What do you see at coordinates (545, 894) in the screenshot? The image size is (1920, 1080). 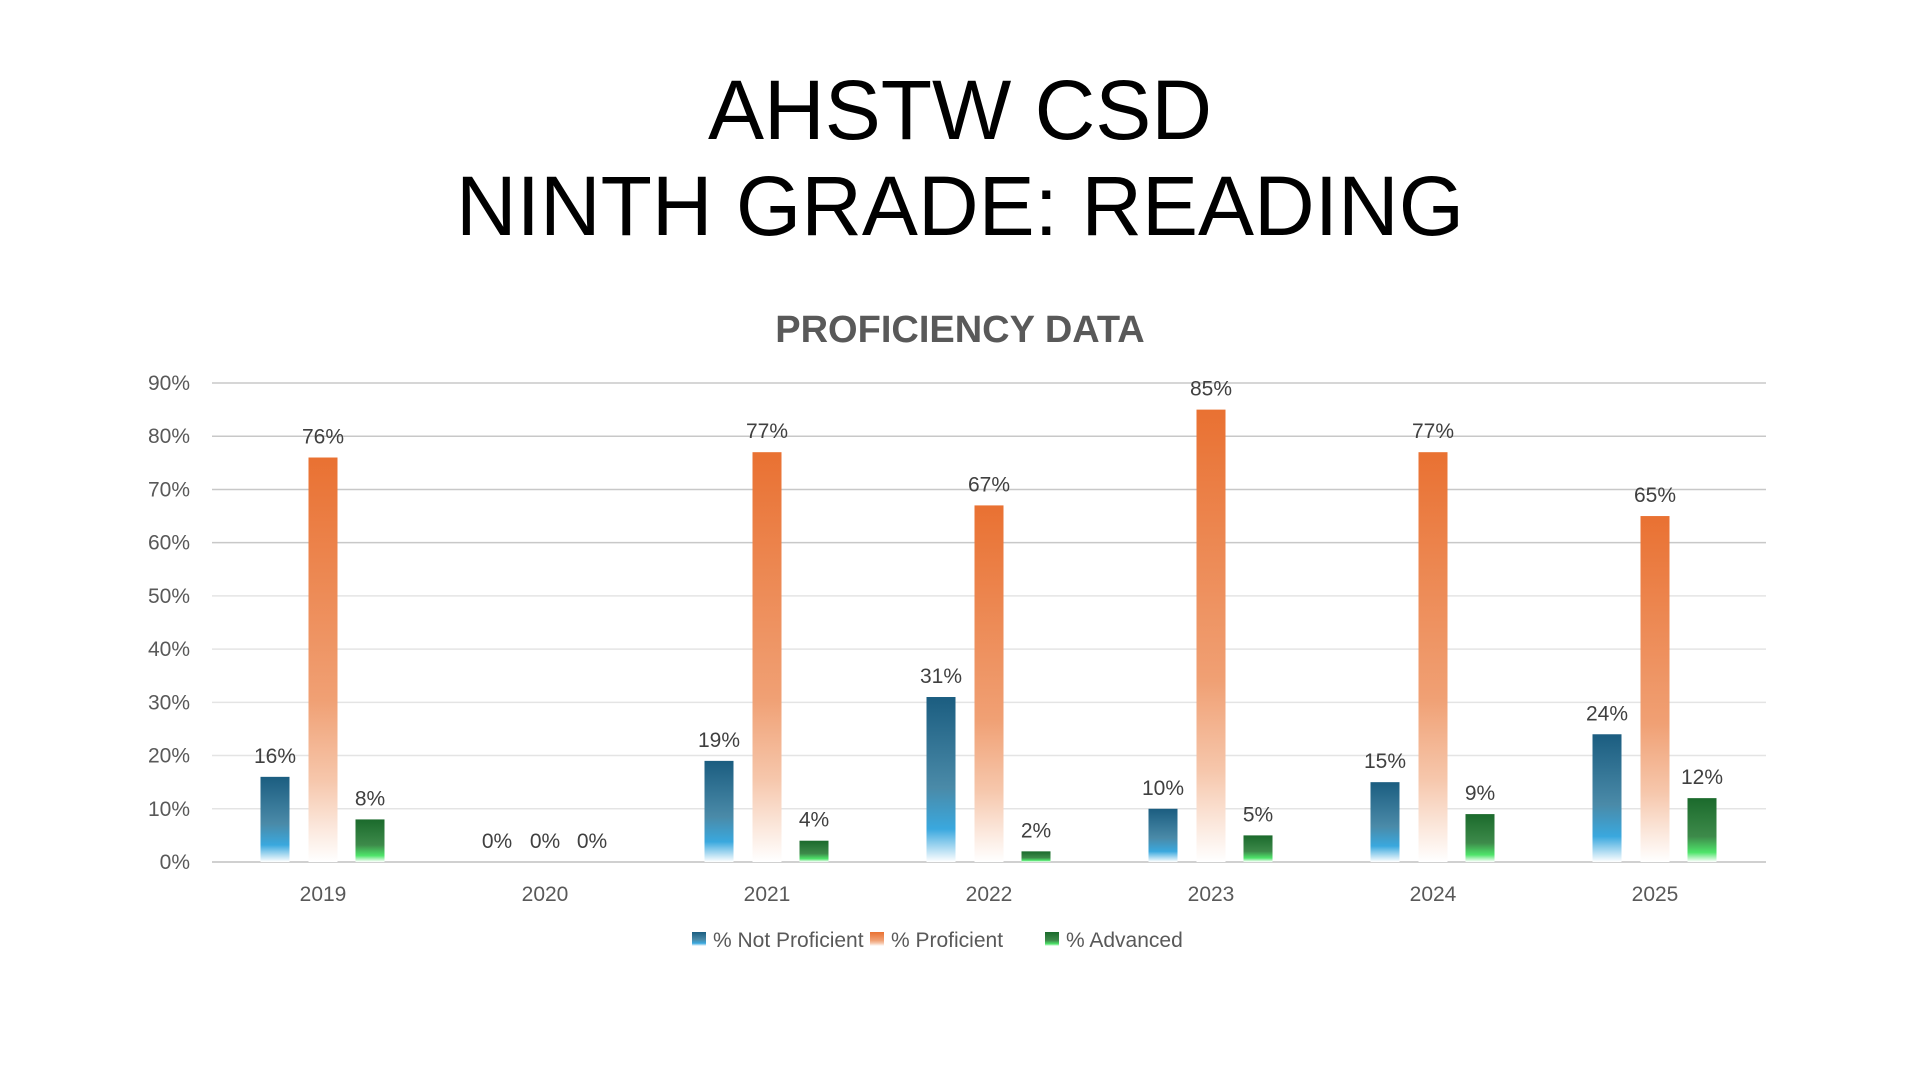 I see `x-tick-label: 2020` at bounding box center [545, 894].